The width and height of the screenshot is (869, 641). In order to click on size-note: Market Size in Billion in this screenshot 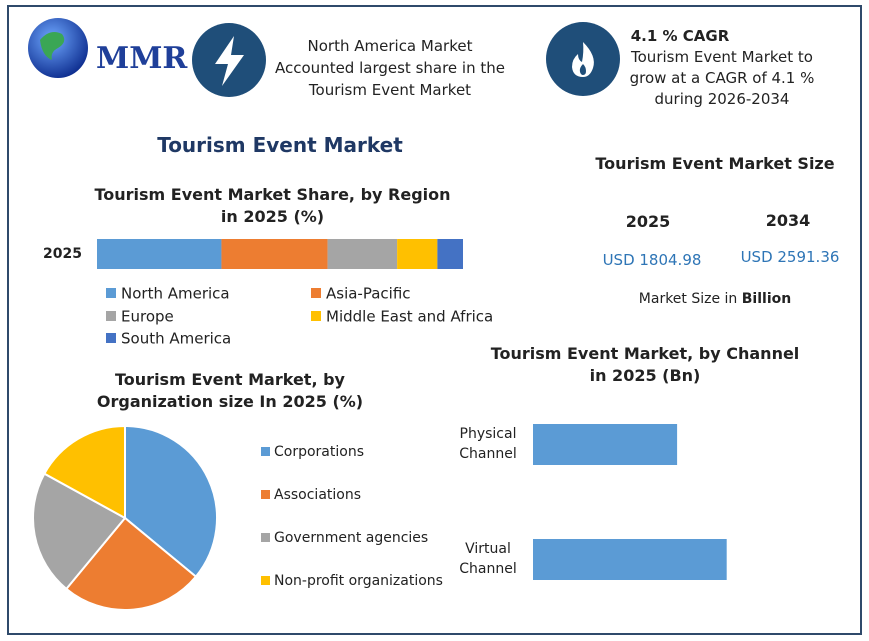, I will do `click(715, 299)`.